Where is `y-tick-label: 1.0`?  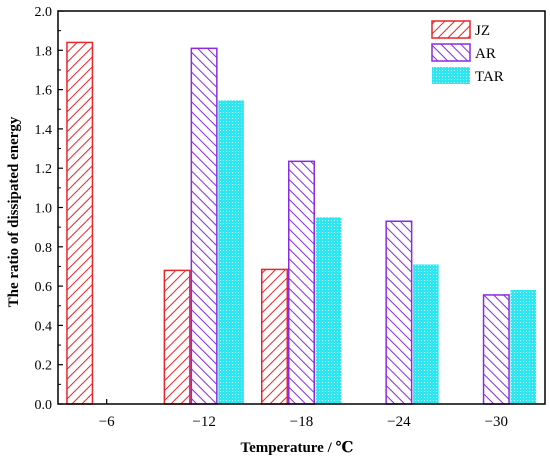
y-tick-label: 1.0 is located at coordinates (44, 209).